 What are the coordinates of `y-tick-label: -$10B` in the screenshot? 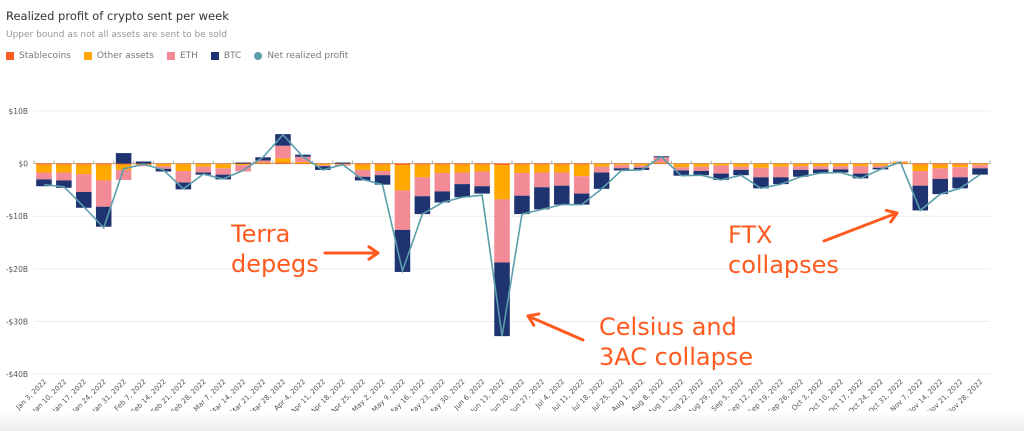 It's located at (17, 216).